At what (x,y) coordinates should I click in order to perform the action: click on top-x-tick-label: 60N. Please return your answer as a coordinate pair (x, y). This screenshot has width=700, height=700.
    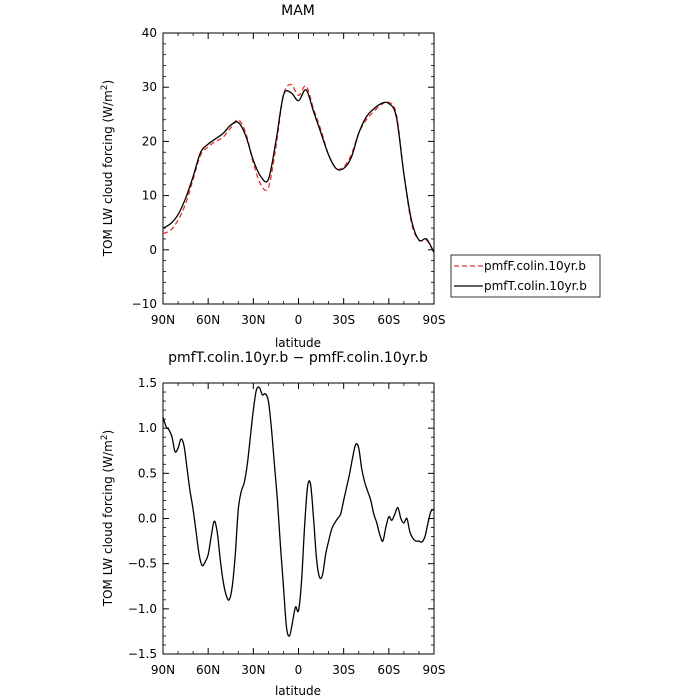
    Looking at the image, I should click on (208, 320).